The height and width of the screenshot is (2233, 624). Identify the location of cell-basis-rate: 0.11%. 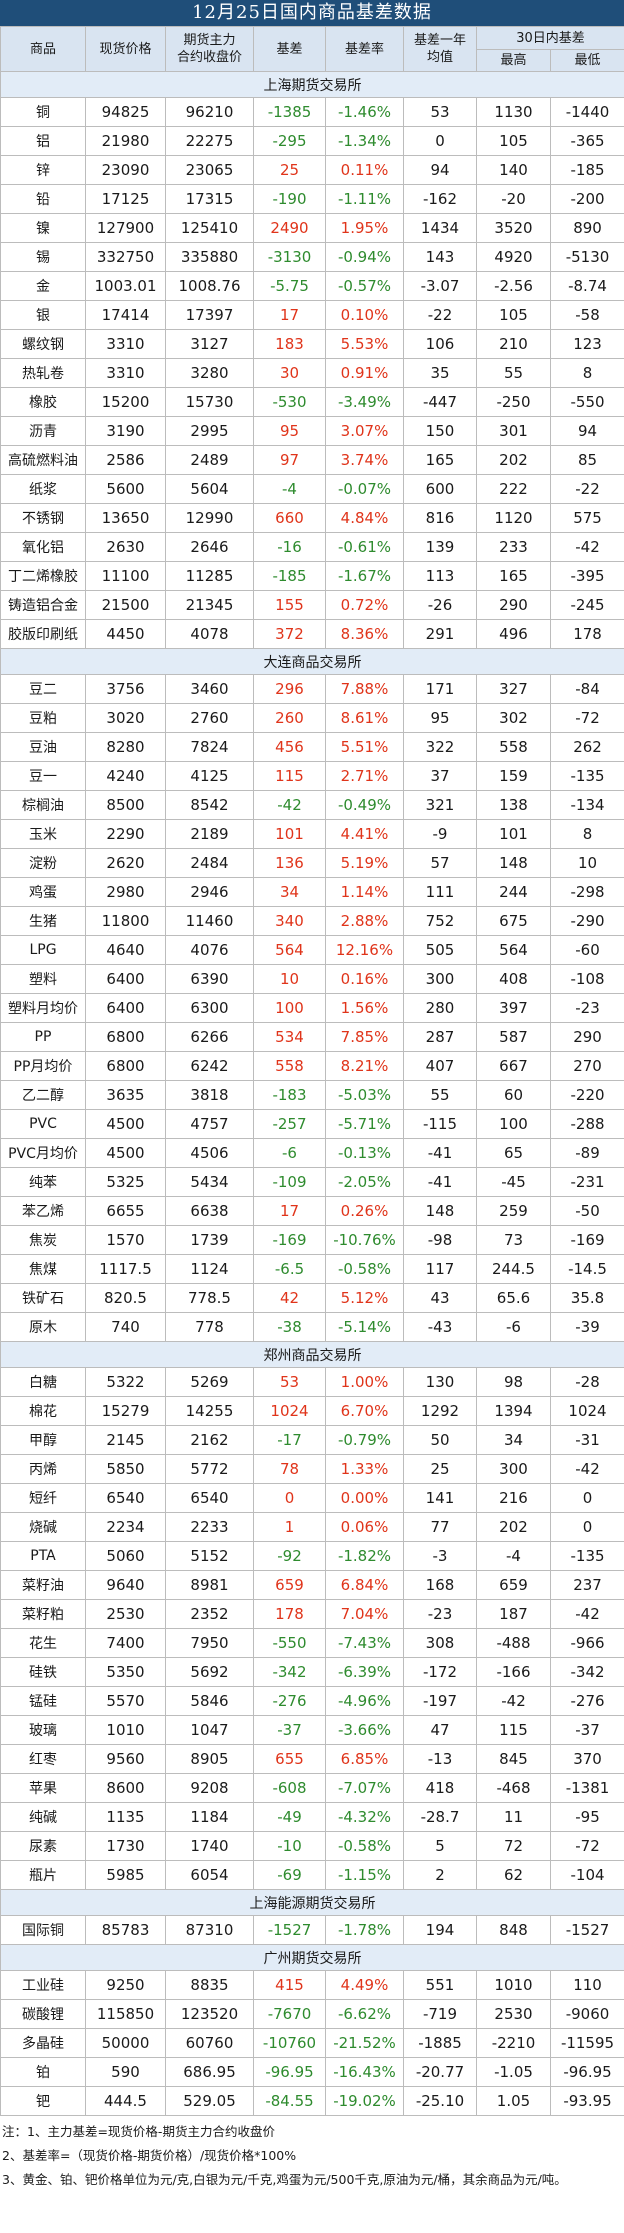
(364, 170).